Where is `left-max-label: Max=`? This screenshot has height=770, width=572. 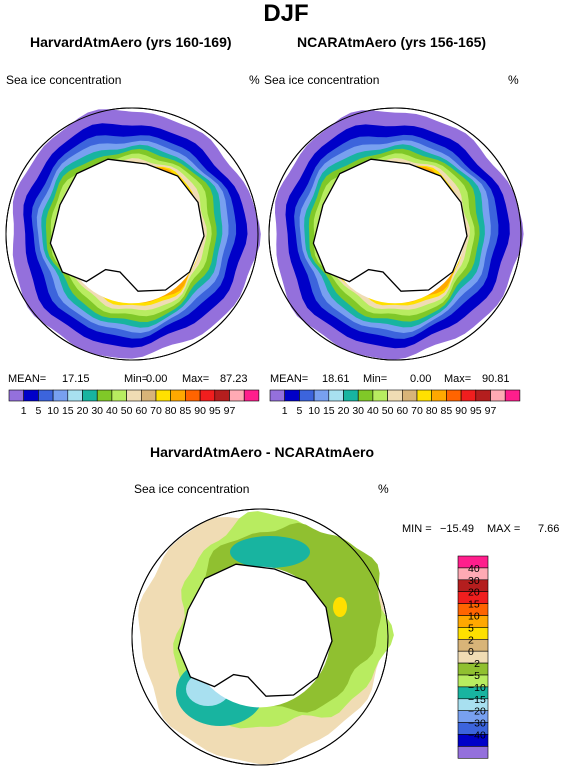 left-max-label: Max= is located at coordinates (196, 379).